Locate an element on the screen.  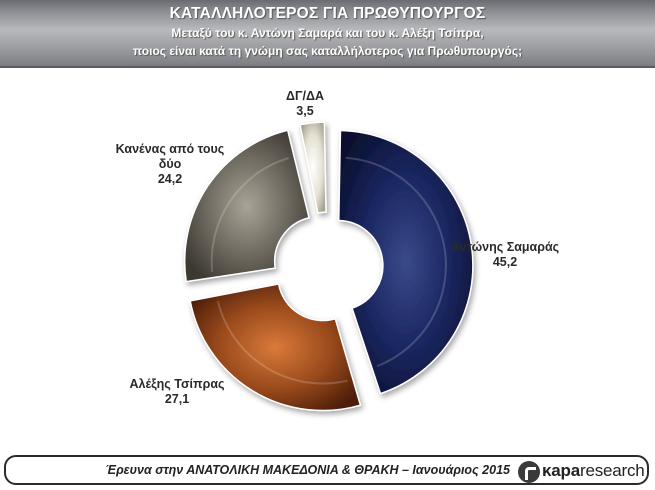
slice-label-samaras: Αντώνης Σαμαράς 45,2 is located at coordinates (505, 255).